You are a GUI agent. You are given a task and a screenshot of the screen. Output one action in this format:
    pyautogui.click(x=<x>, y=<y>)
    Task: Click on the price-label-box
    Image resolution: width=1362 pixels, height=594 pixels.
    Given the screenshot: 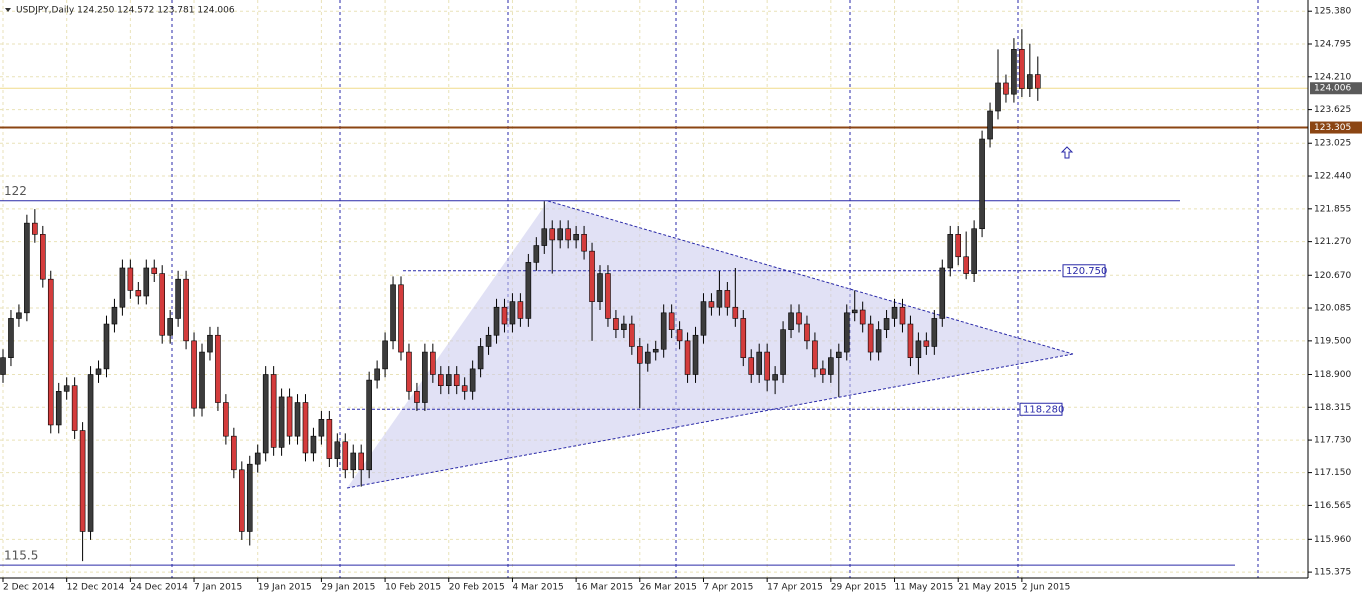 What is the action you would take?
    pyautogui.click(x=1336, y=127)
    